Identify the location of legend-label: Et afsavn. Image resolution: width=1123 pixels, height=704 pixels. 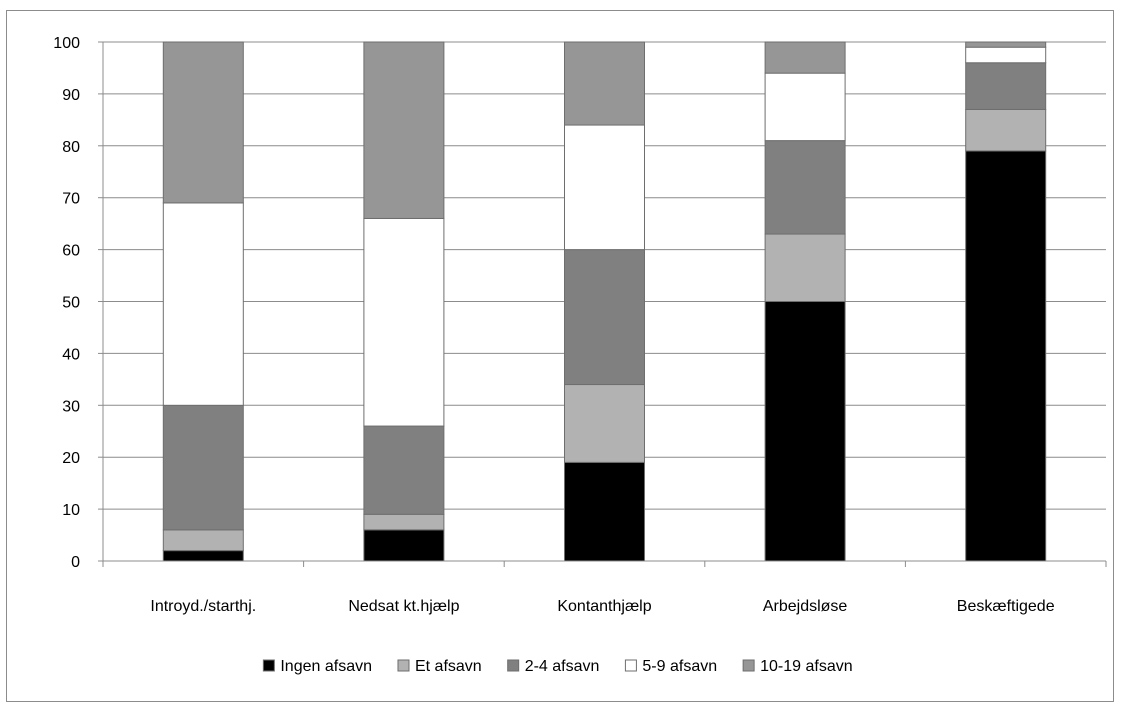
(448, 666).